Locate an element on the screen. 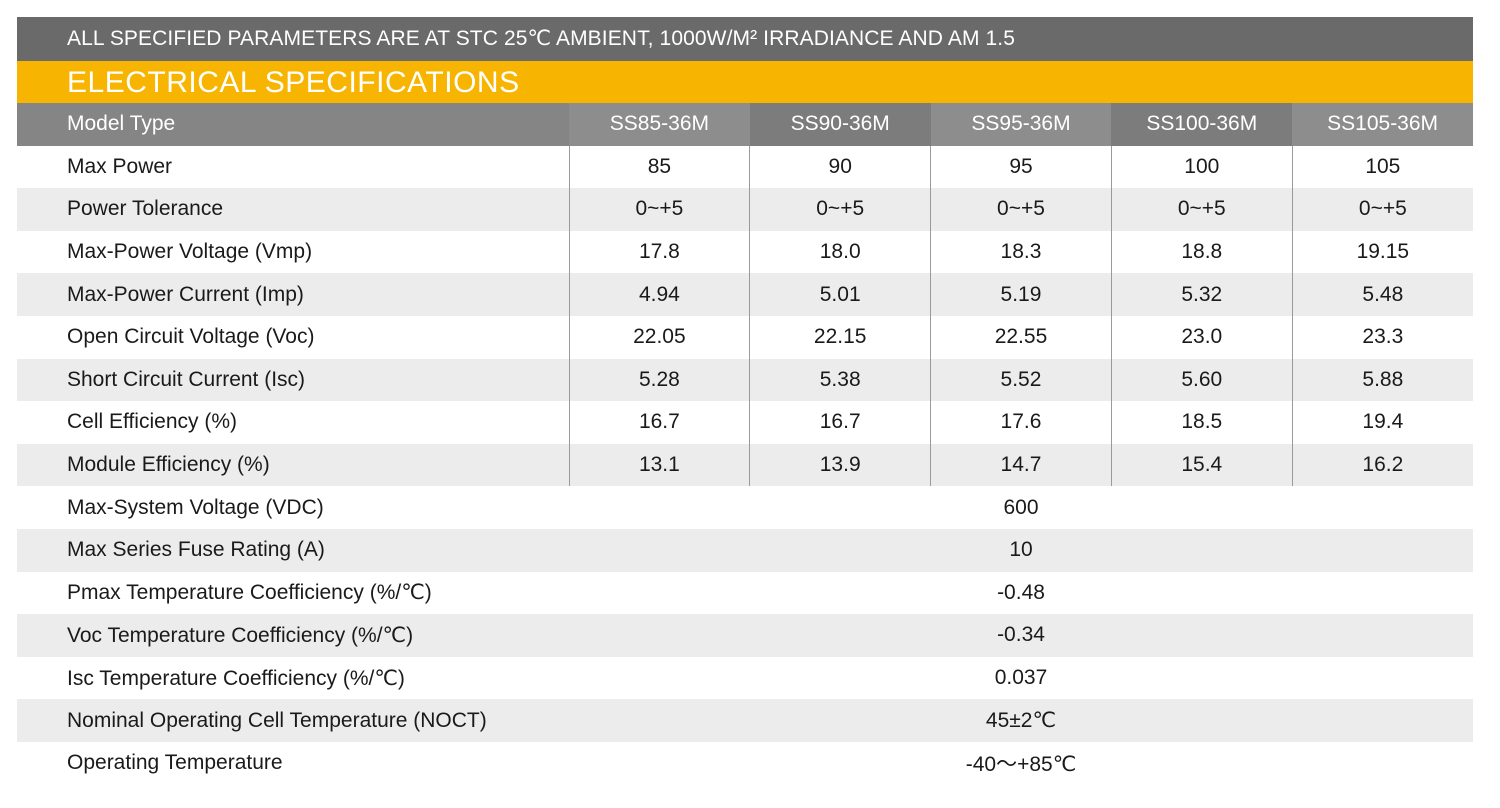  cell-value: 16.2 is located at coordinates (1382, 465).